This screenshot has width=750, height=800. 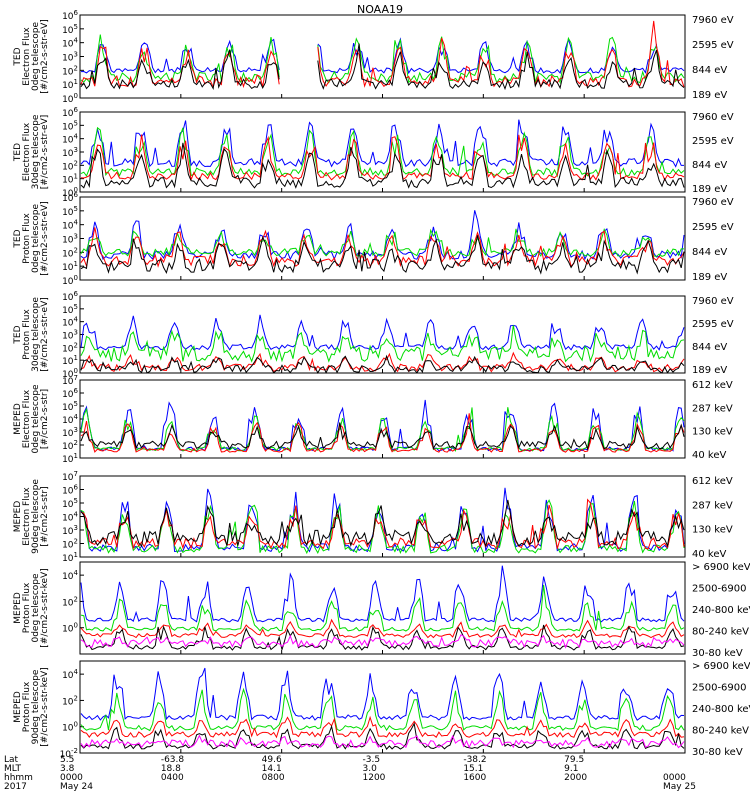 I want to click on series-line-287-kev, so click(x=382, y=524).